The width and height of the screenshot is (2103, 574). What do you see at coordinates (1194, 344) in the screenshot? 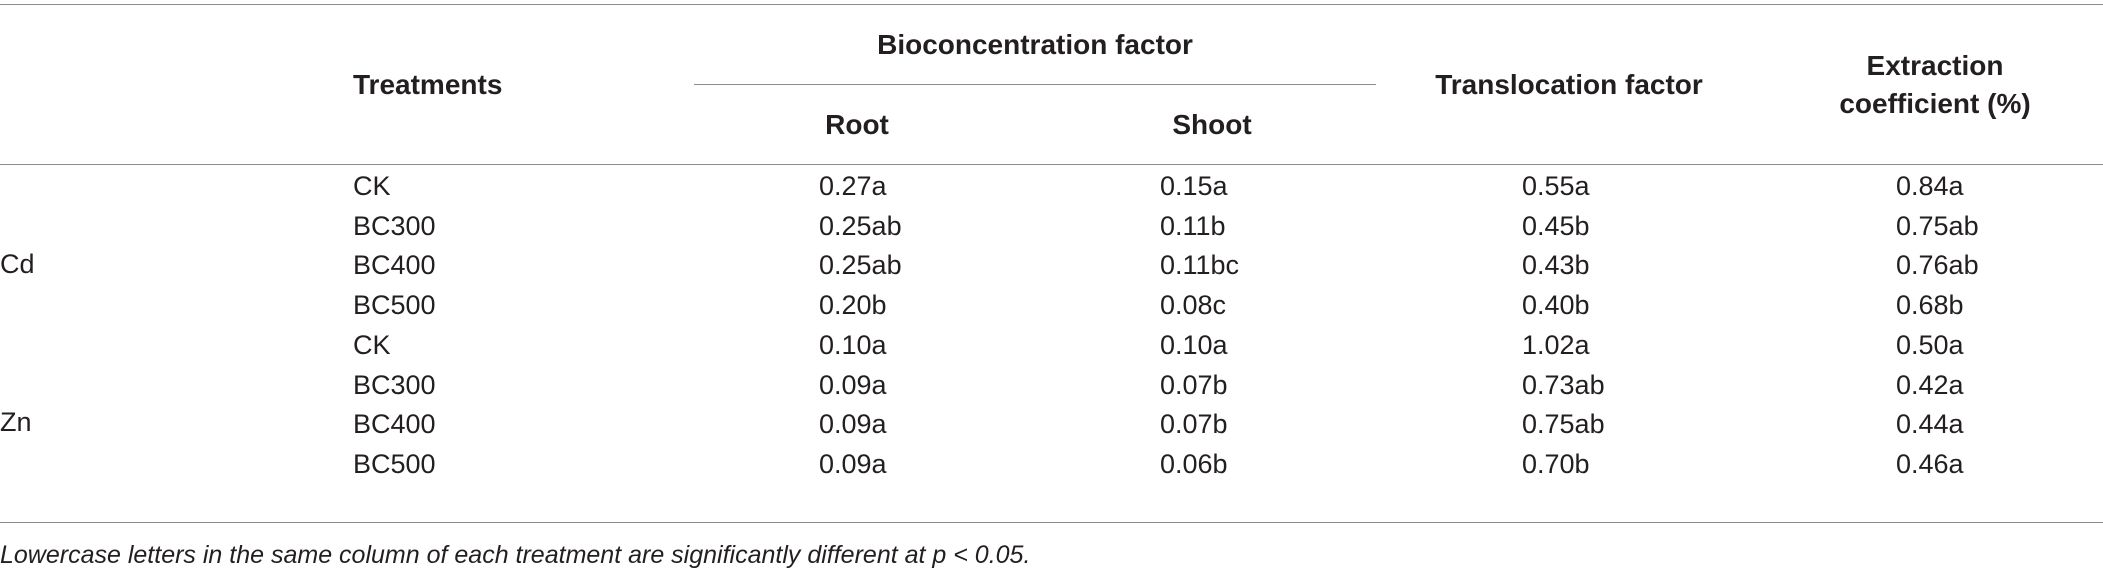
I see `cell-shoot: 0.10a` at bounding box center [1194, 344].